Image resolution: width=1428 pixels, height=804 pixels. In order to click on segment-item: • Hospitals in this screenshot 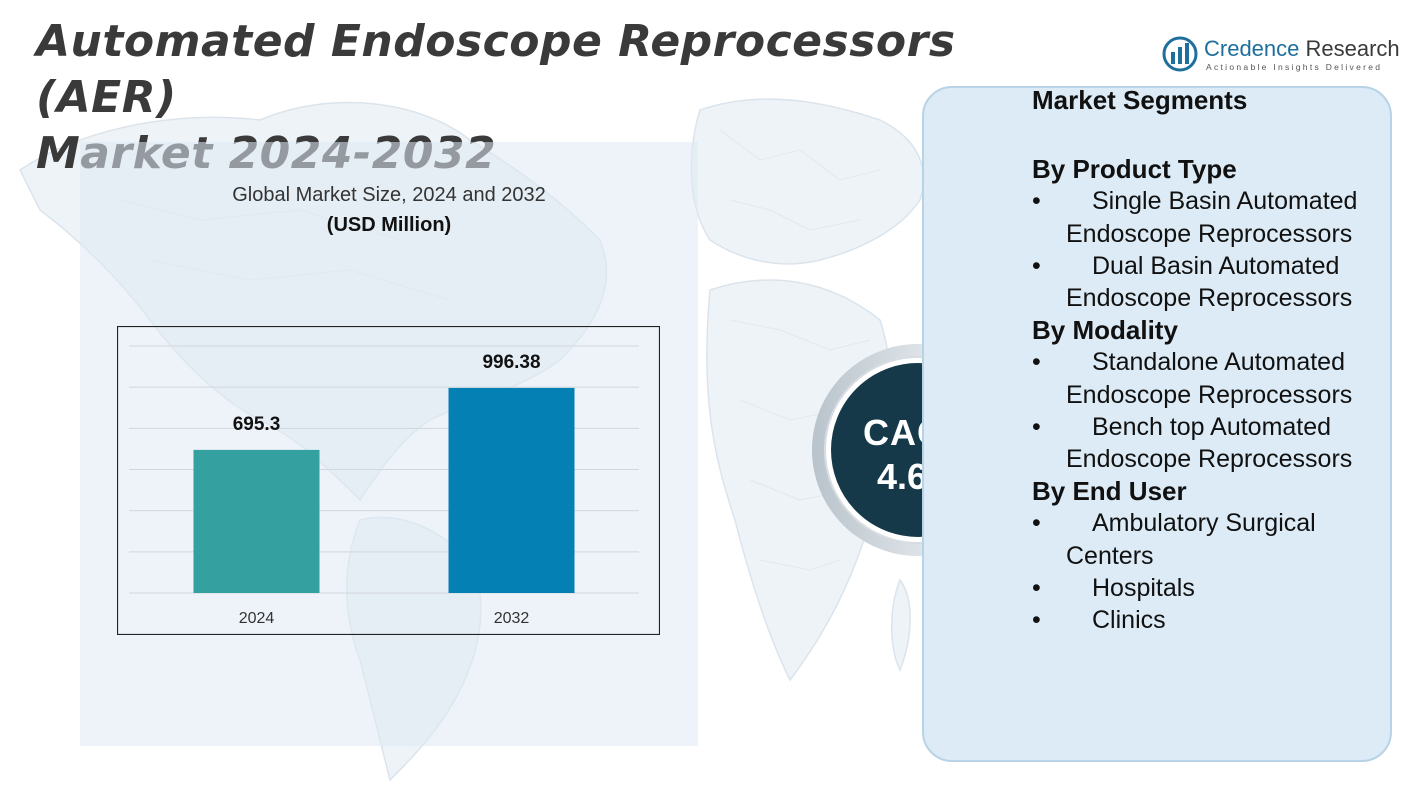, I will do `click(1212, 588)`.